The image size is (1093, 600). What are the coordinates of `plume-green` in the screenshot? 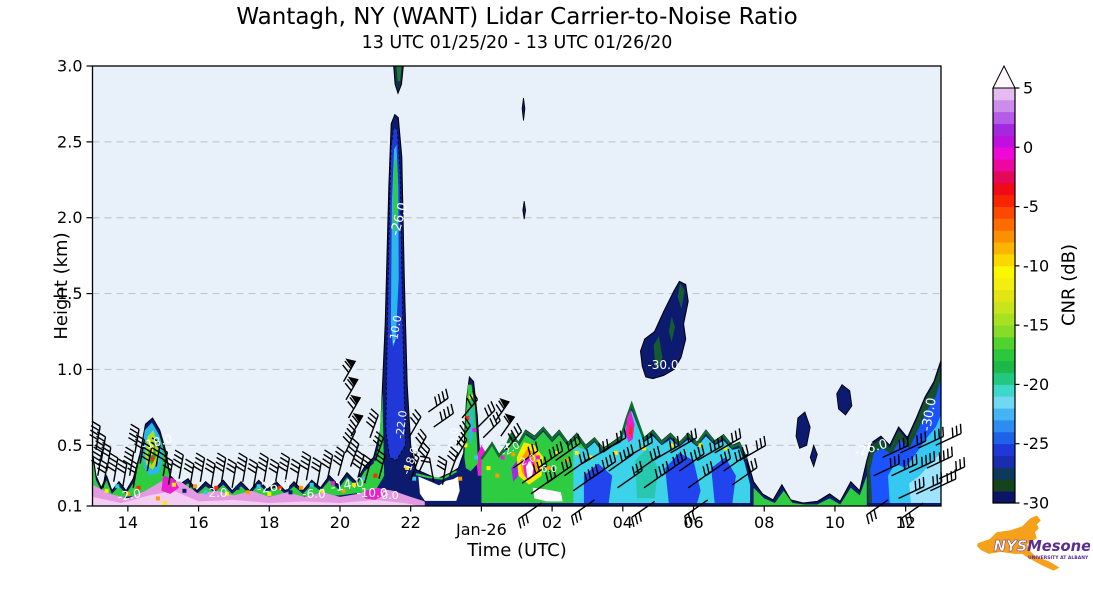 It's located at (395, 193).